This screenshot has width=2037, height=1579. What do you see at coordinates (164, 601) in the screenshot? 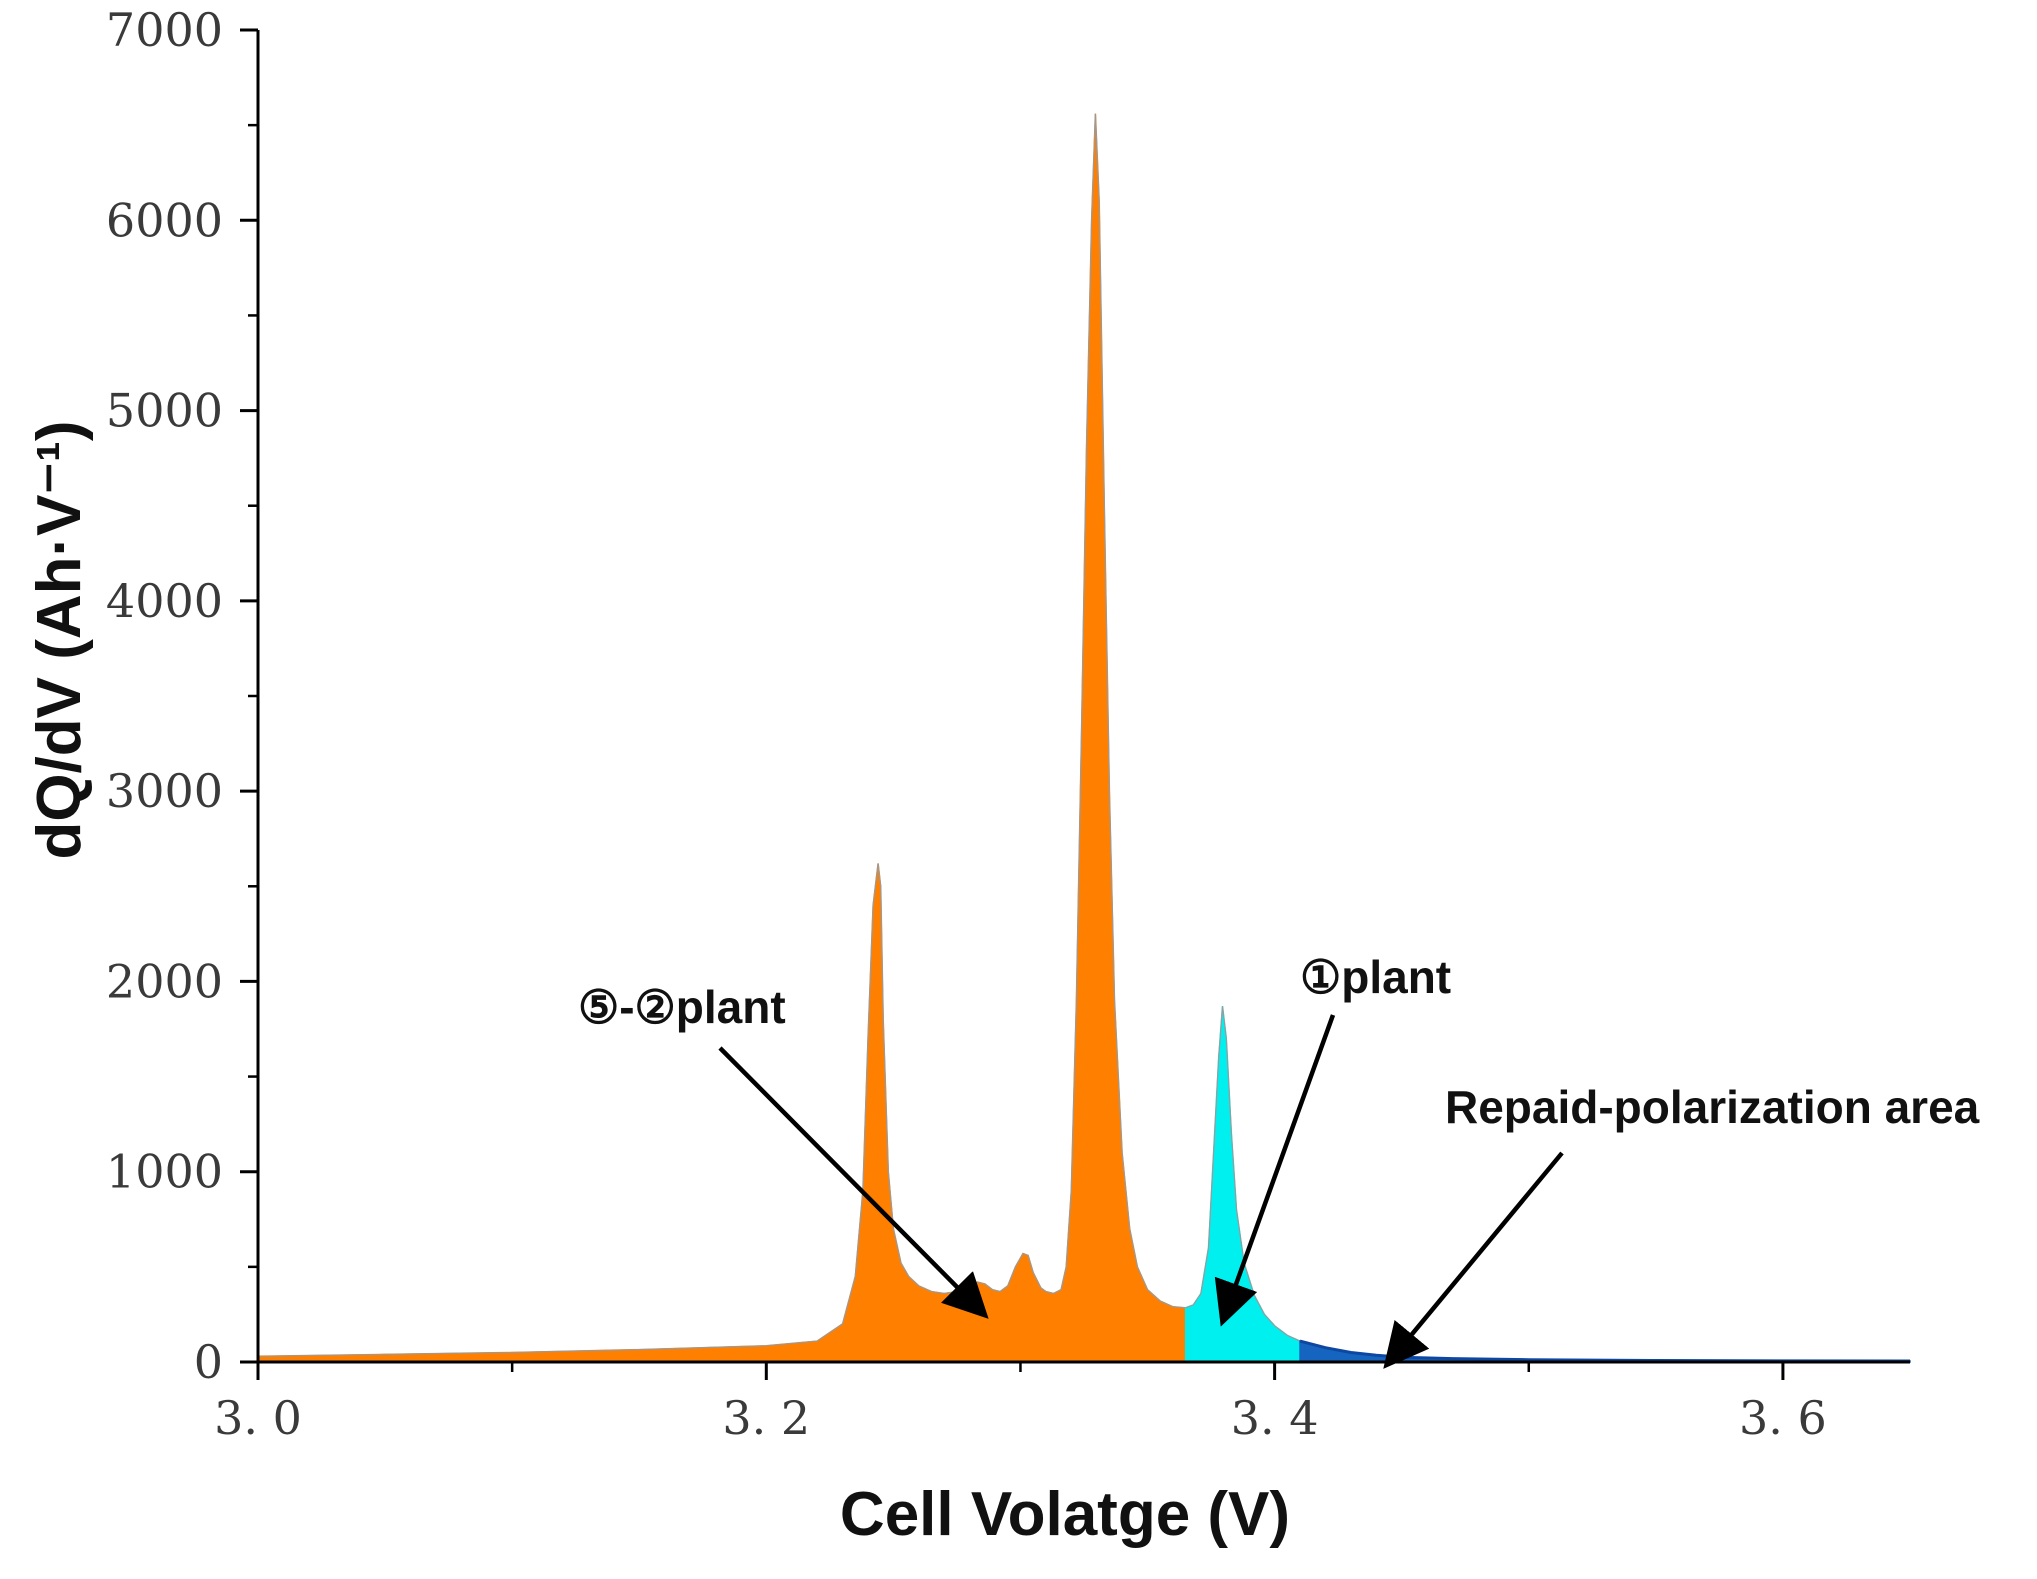
I see `y-tick-label: 4000` at bounding box center [164, 601].